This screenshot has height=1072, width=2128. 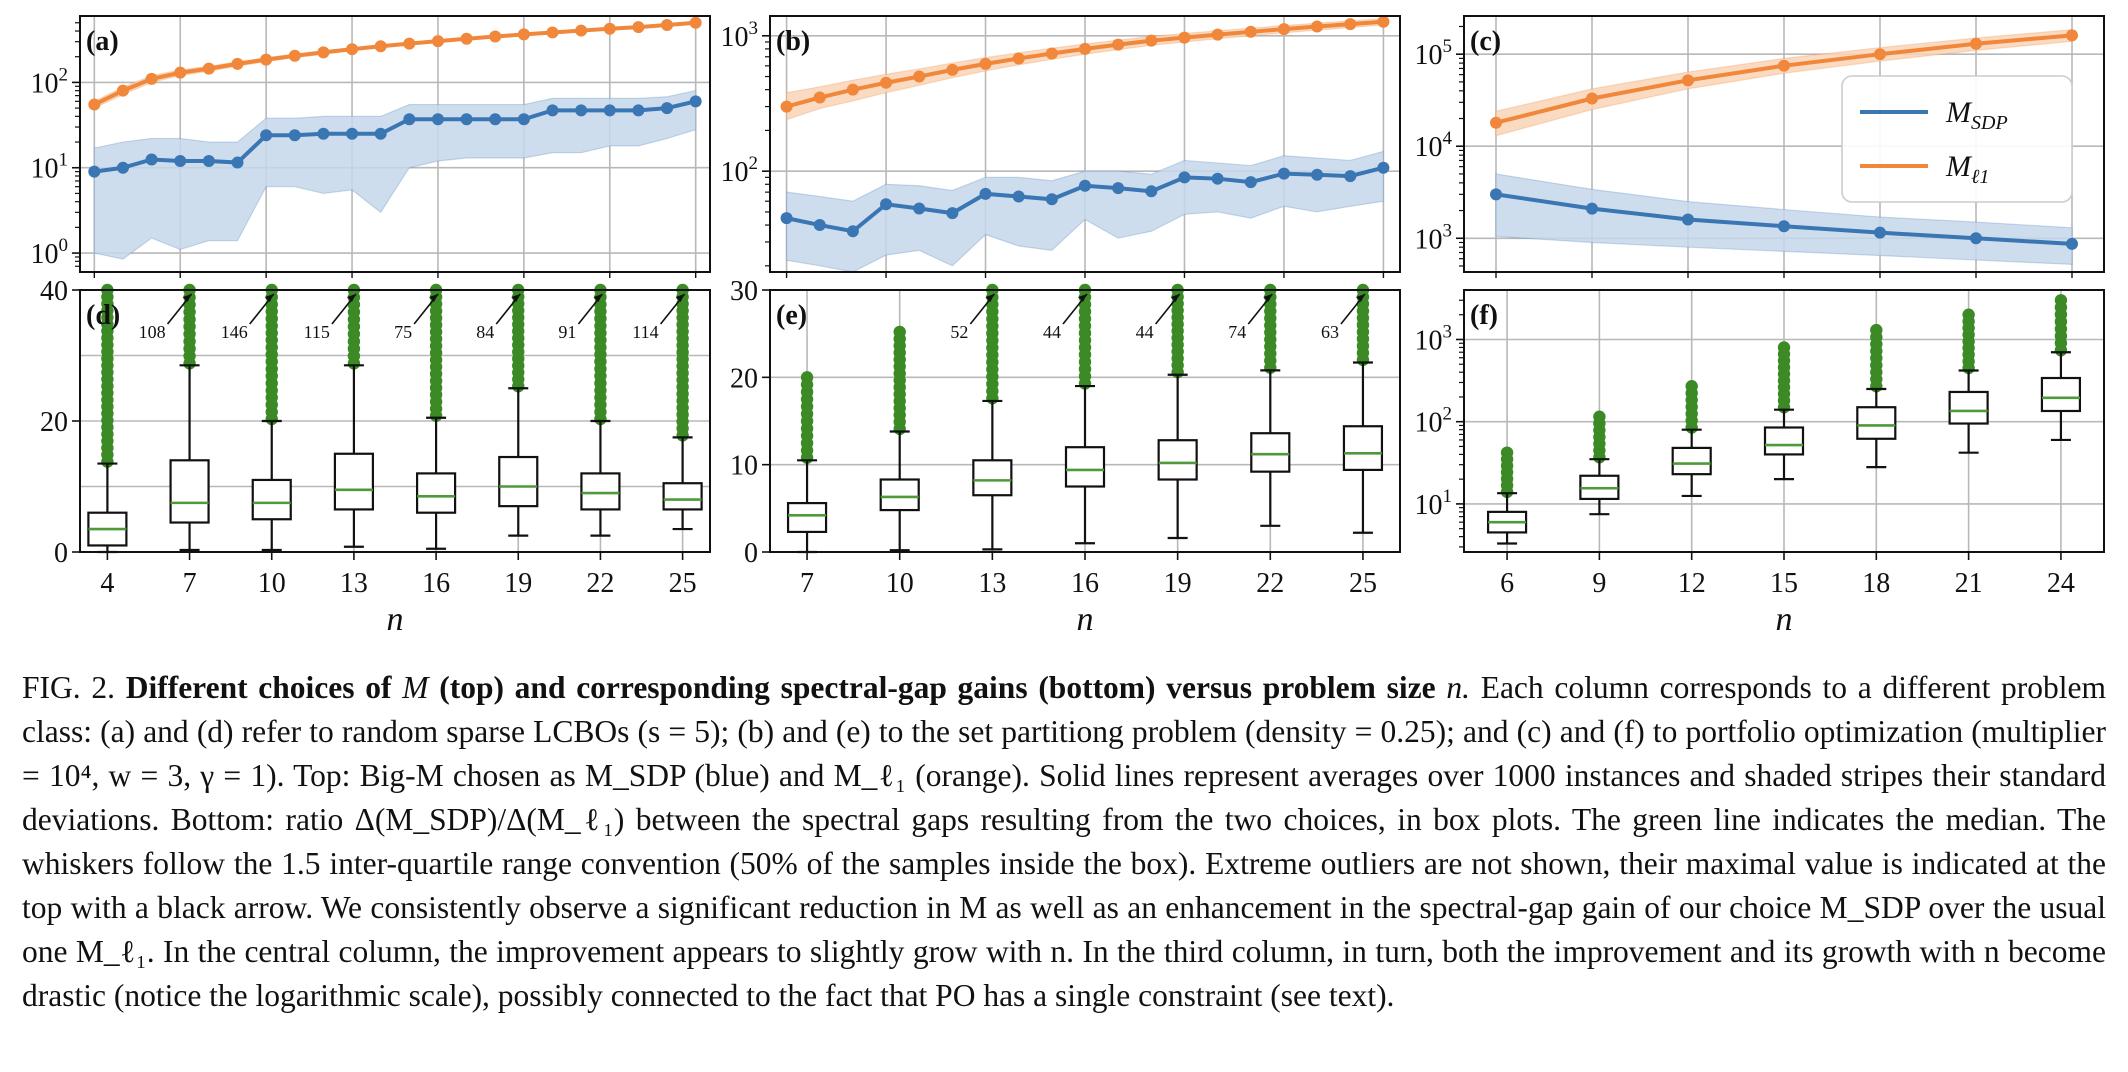 I want to click on max-arrow-label: 84, so click(x=485, y=332).